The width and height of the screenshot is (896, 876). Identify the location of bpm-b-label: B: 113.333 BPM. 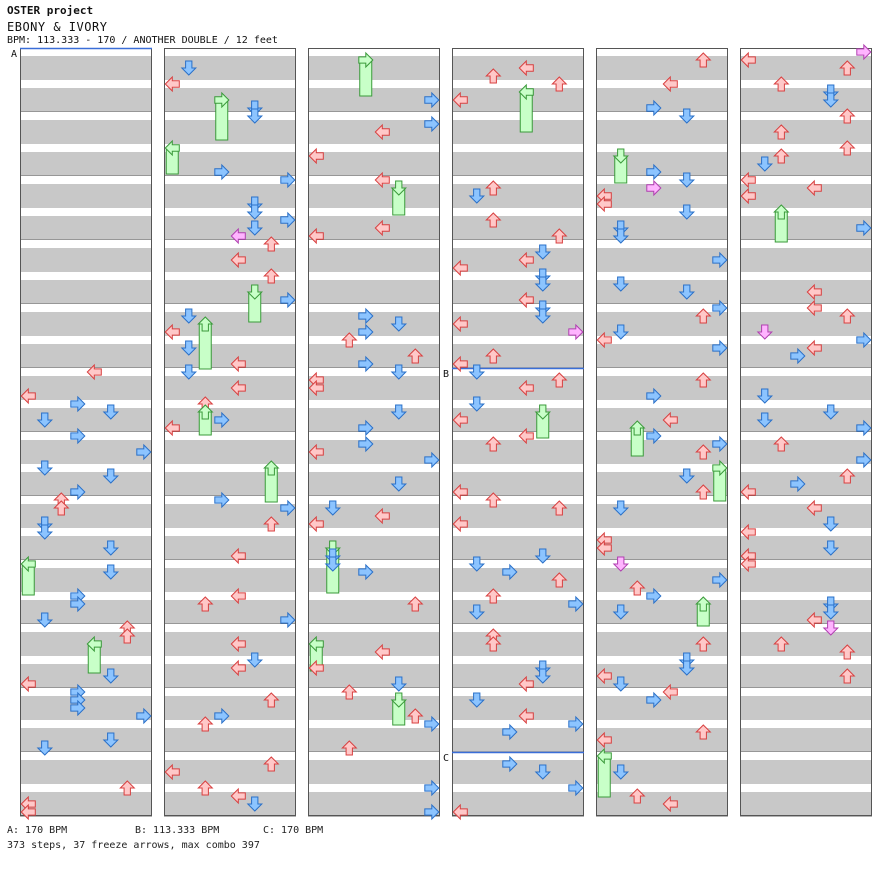
(177, 830).